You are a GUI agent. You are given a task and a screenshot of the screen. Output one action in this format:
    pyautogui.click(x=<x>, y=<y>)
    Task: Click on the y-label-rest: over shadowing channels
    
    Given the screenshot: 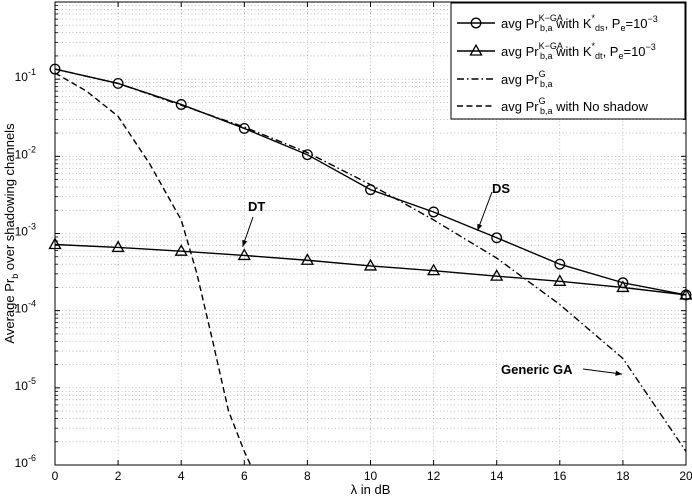 What is the action you would take?
    pyautogui.click(x=9, y=198)
    